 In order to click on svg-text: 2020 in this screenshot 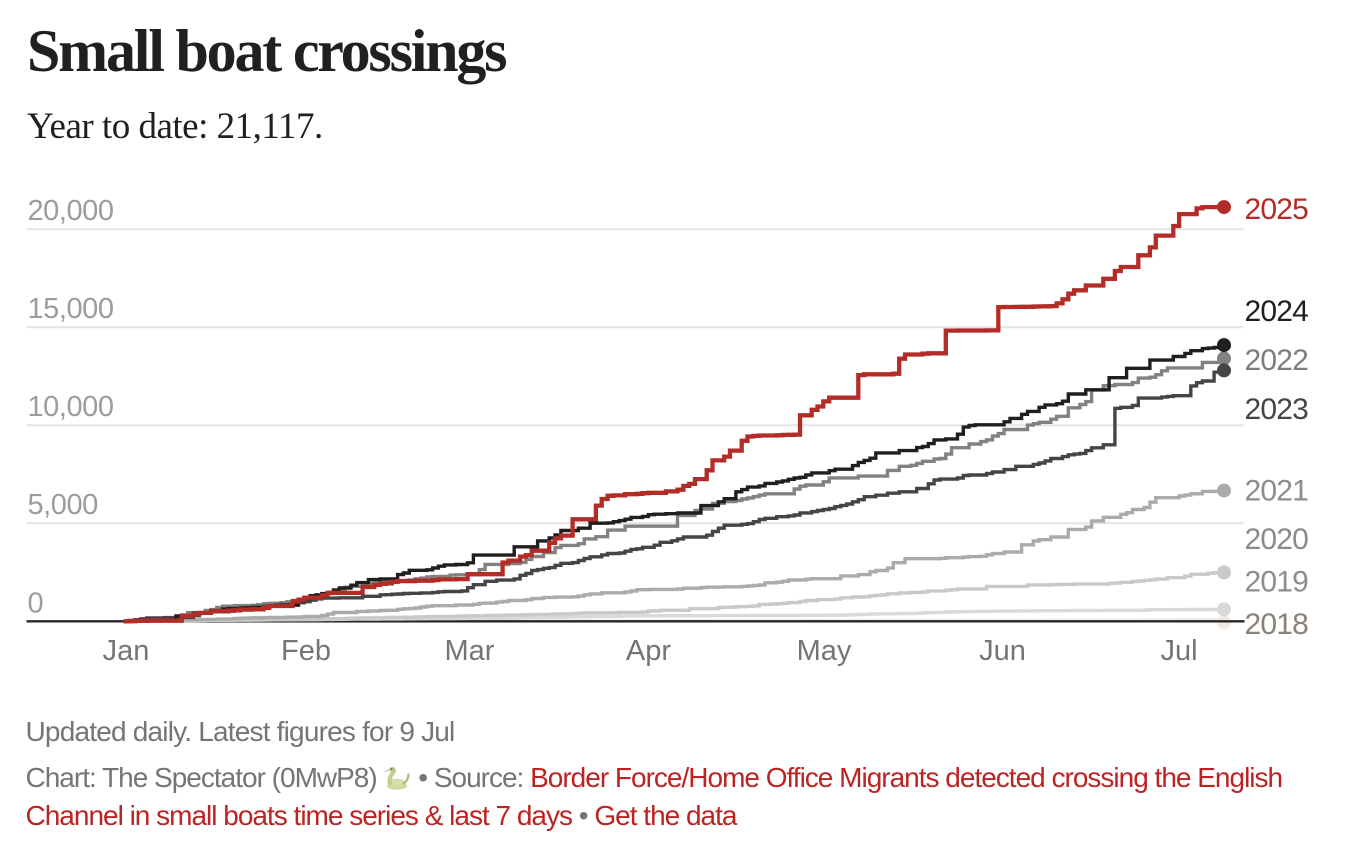, I will do `click(1277, 539)`.